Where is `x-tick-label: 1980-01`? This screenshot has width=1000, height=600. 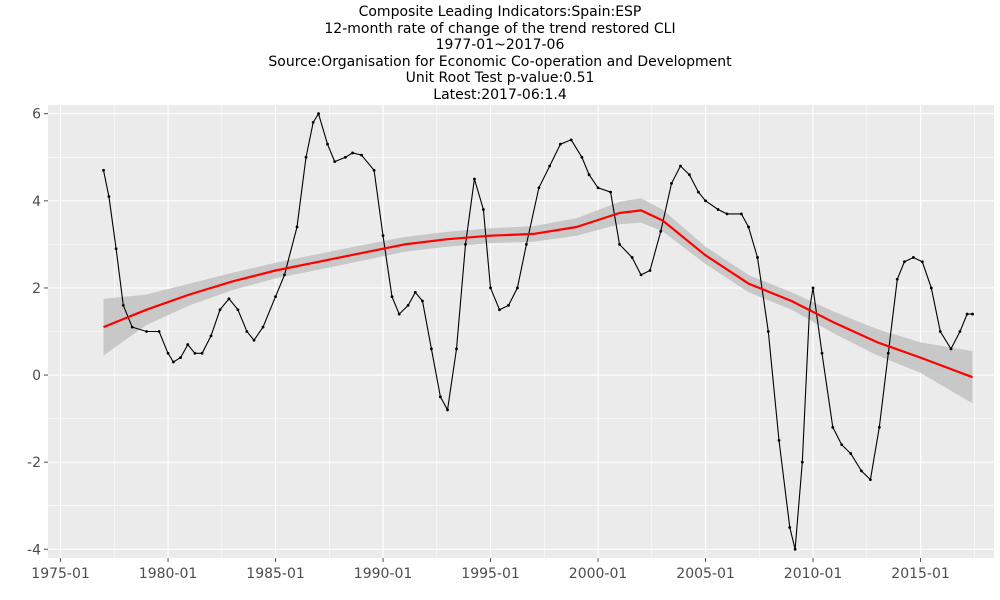
x-tick-label: 1980-01 is located at coordinates (168, 574).